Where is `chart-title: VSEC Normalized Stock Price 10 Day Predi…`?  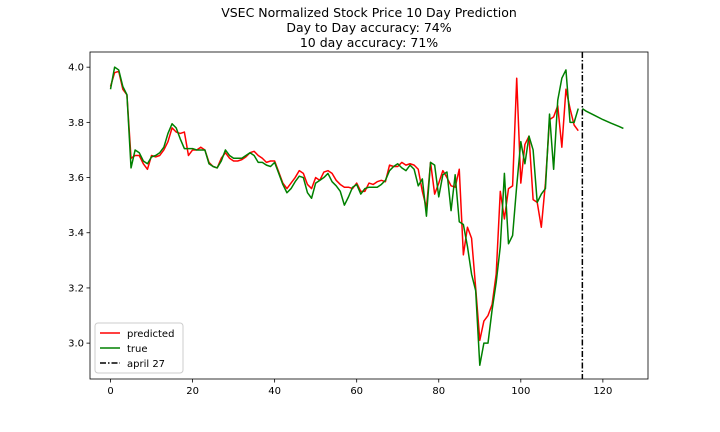
chart-title: VSEC Normalized Stock Price 10 Day Predi… is located at coordinates (369, 27).